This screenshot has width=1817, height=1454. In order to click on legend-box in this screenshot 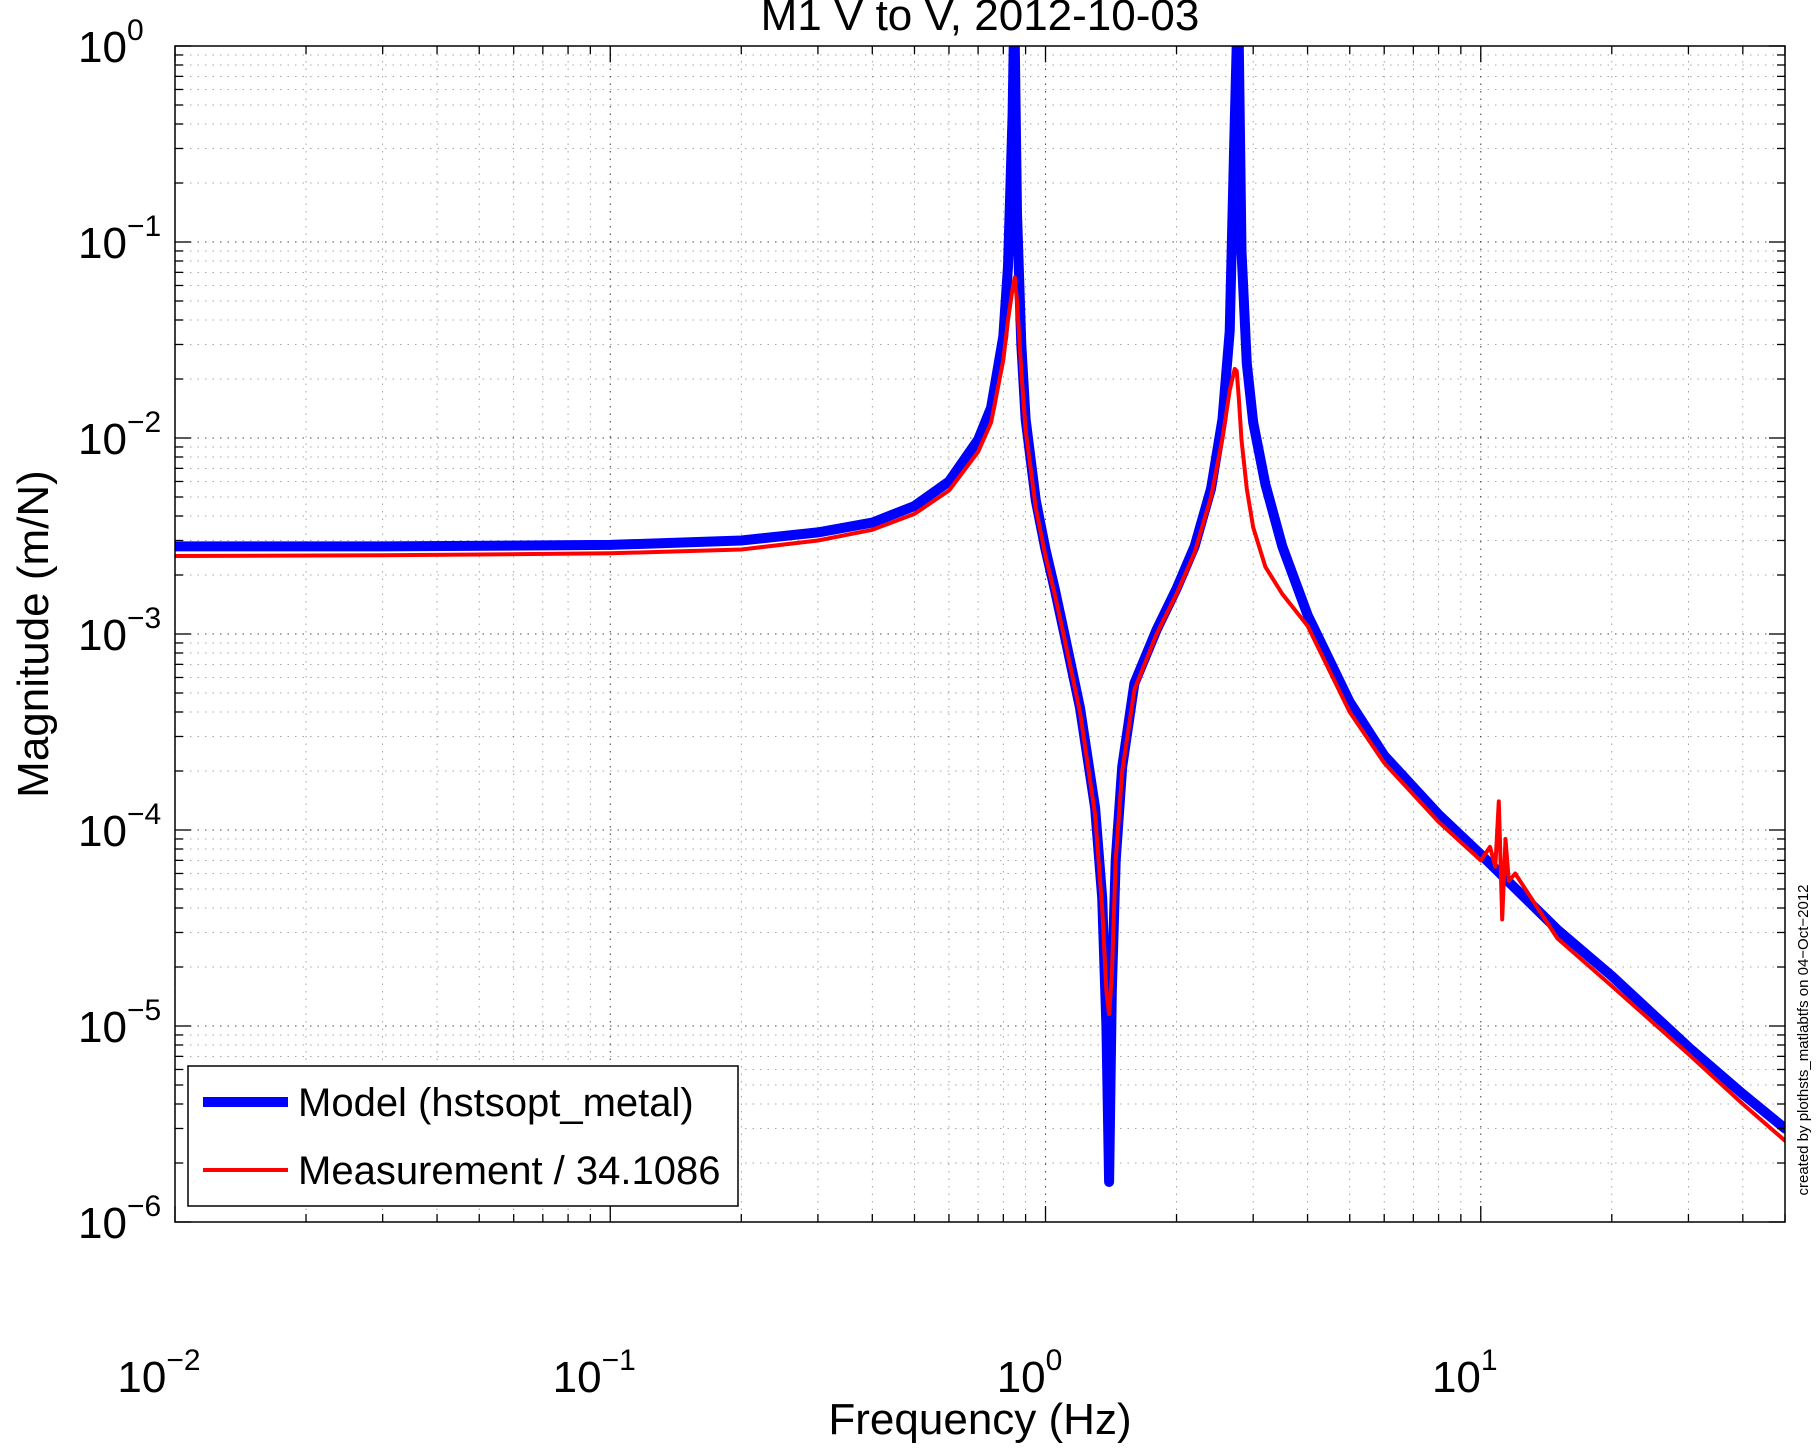, I will do `click(463, 1136)`.